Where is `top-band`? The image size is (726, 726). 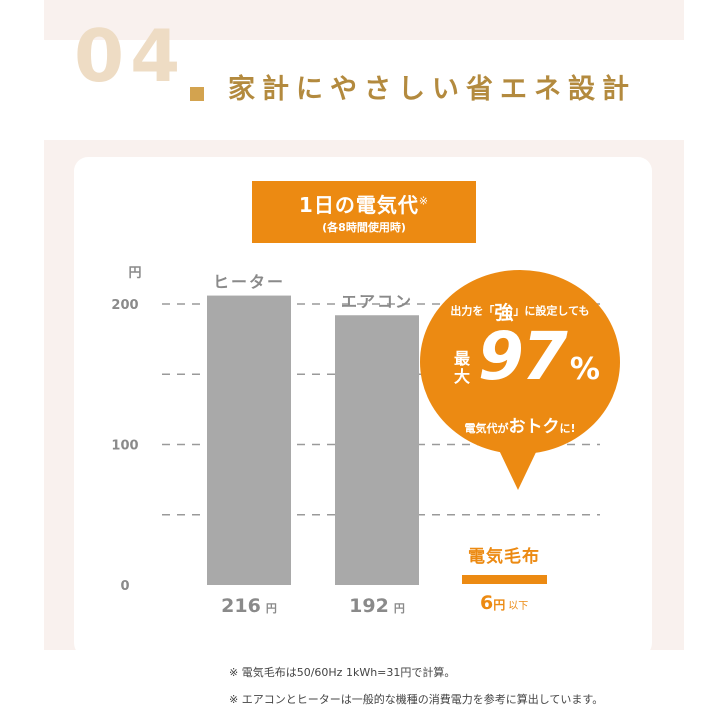
top-band is located at coordinates (364, 20).